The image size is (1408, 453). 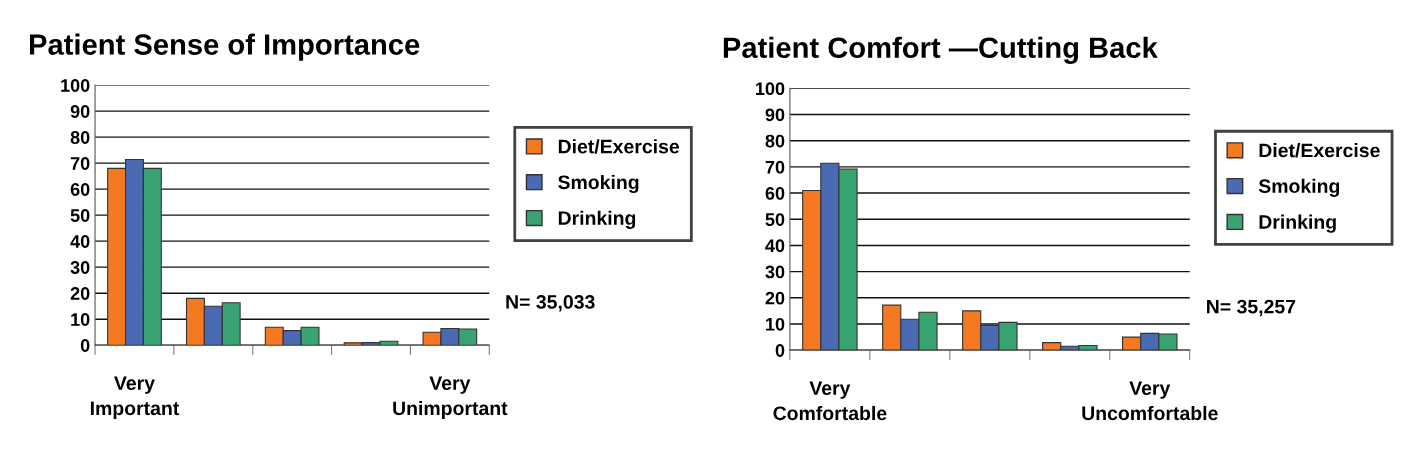 What do you see at coordinates (135, 398) in the screenshot?
I see `x-tick-label: Very Important` at bounding box center [135, 398].